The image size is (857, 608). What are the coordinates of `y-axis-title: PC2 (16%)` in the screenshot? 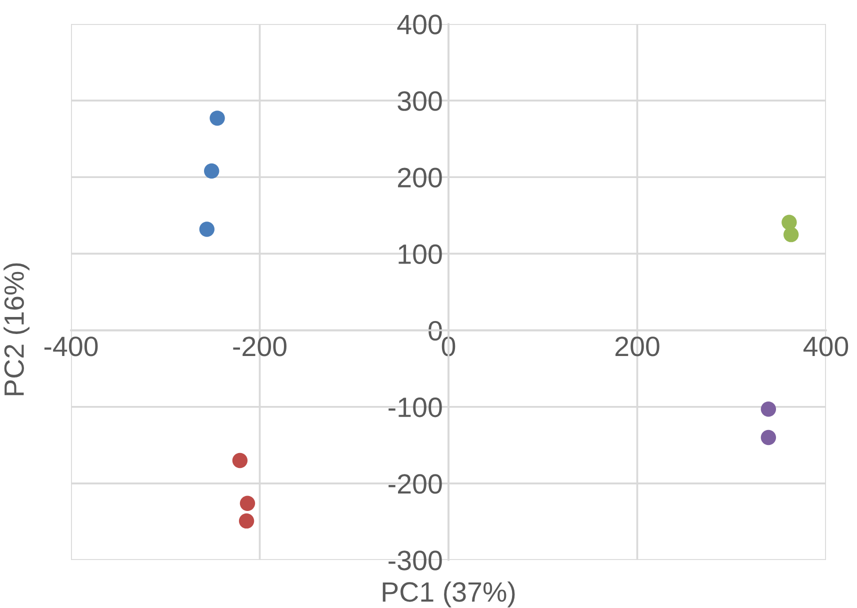 It's located at (17, 329).